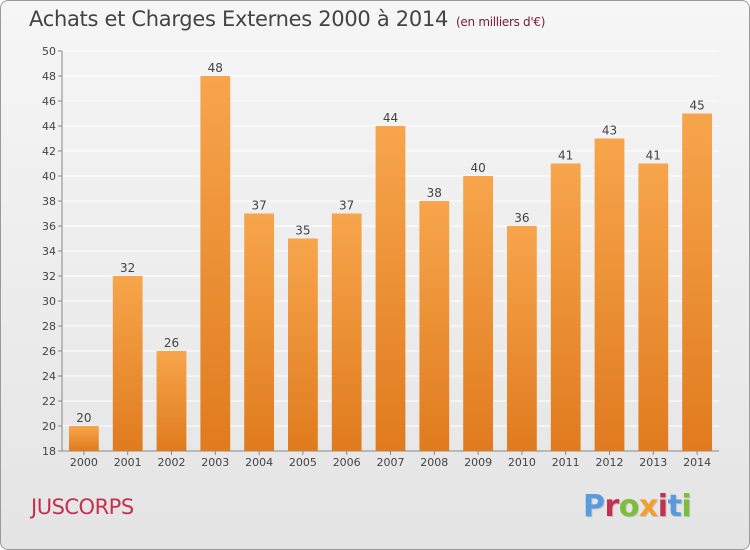 The image size is (750, 550). I want to click on data-label-2012: 43, so click(609, 131).